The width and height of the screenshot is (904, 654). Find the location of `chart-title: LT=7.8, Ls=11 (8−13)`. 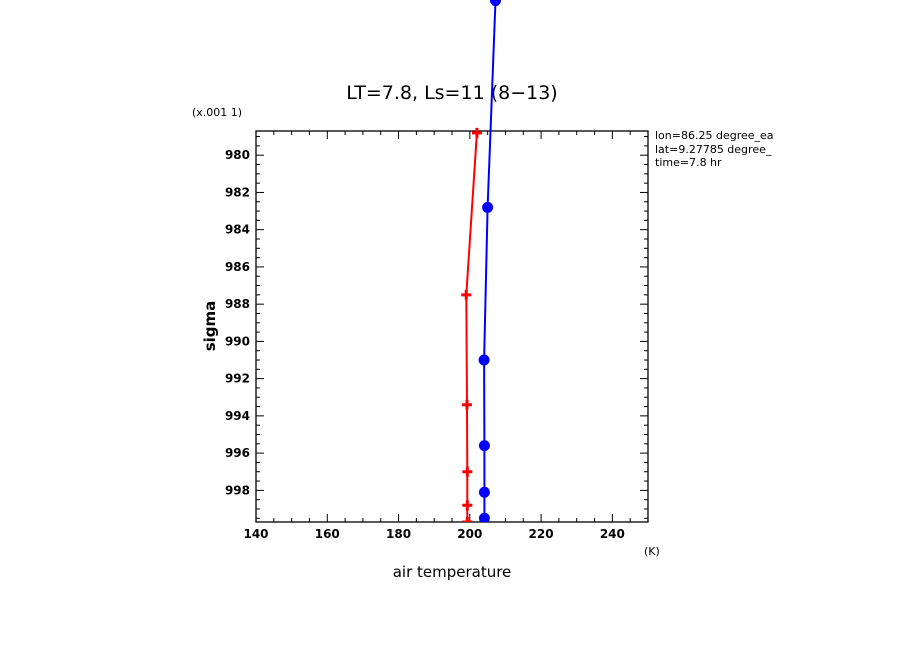

chart-title: LT=7.8, Ls=11 (8−13) is located at coordinates (451, 93).